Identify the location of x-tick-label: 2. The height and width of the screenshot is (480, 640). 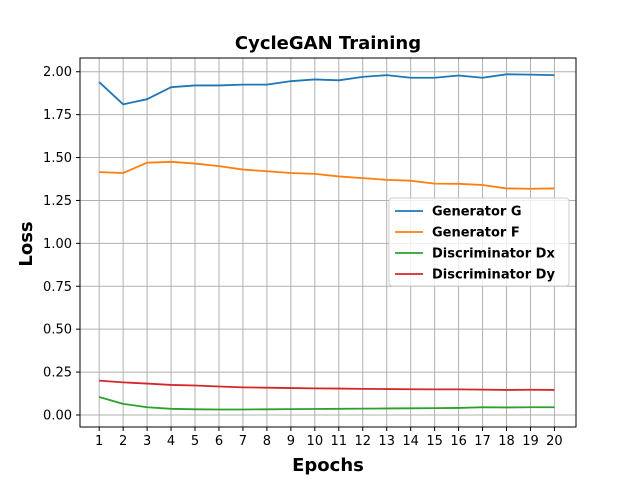
(123, 441).